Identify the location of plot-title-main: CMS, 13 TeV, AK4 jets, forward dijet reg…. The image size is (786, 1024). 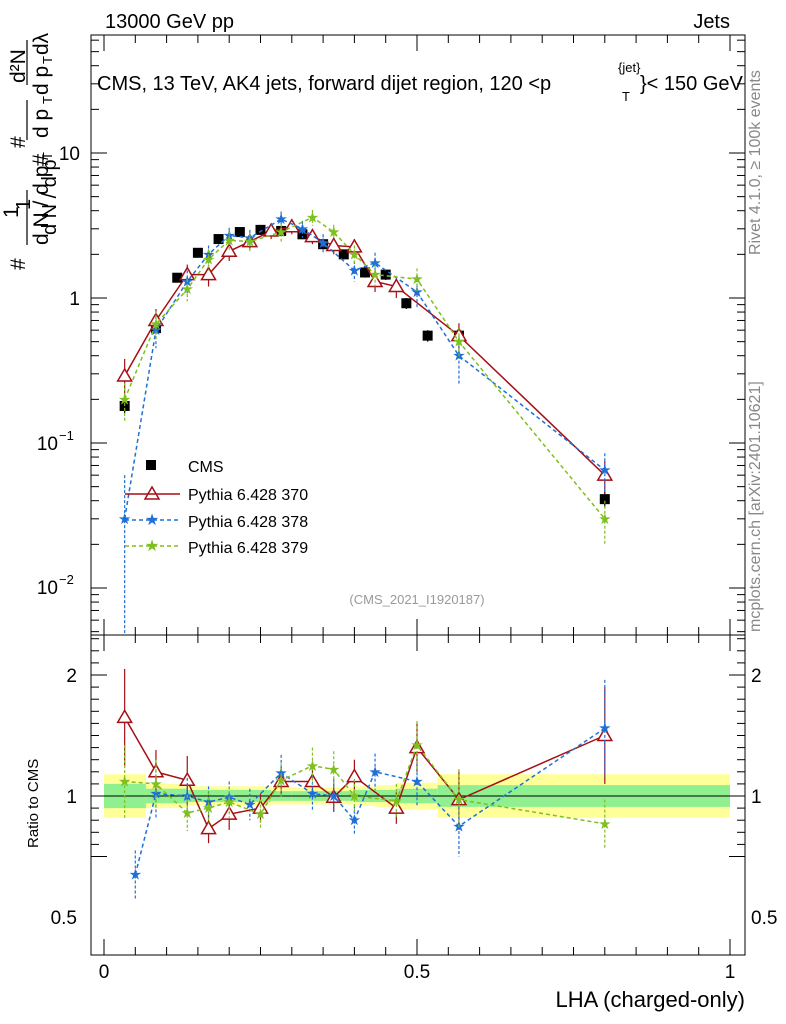
(324, 84).